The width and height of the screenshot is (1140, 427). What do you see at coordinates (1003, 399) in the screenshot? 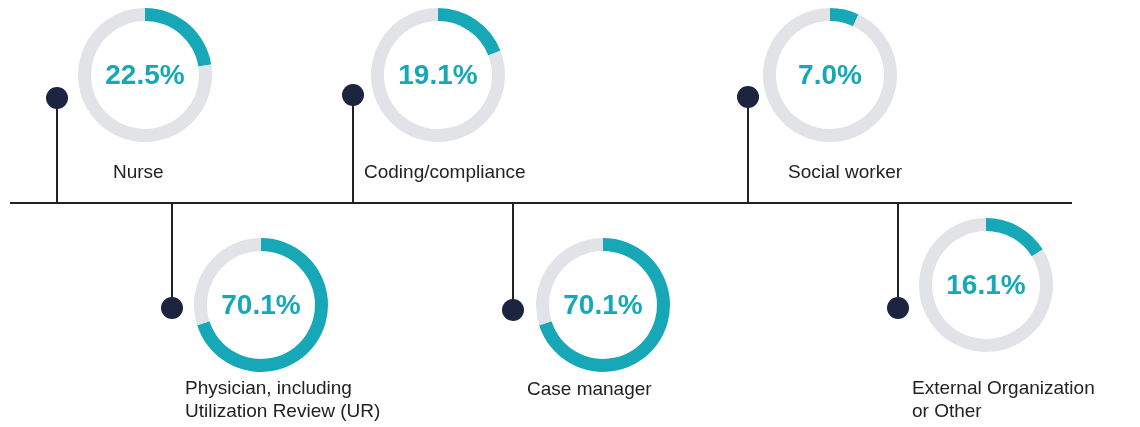
I see `text: External Organization or Other` at bounding box center [1003, 399].